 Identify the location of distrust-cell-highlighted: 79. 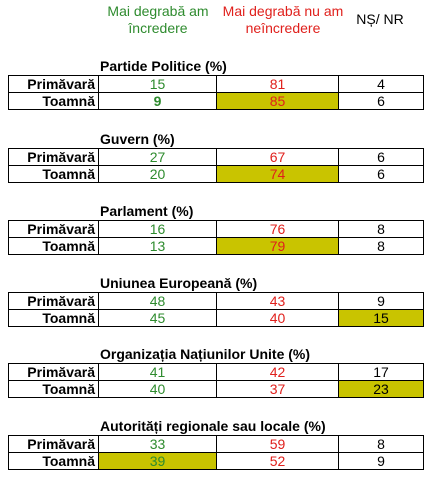
(277, 246).